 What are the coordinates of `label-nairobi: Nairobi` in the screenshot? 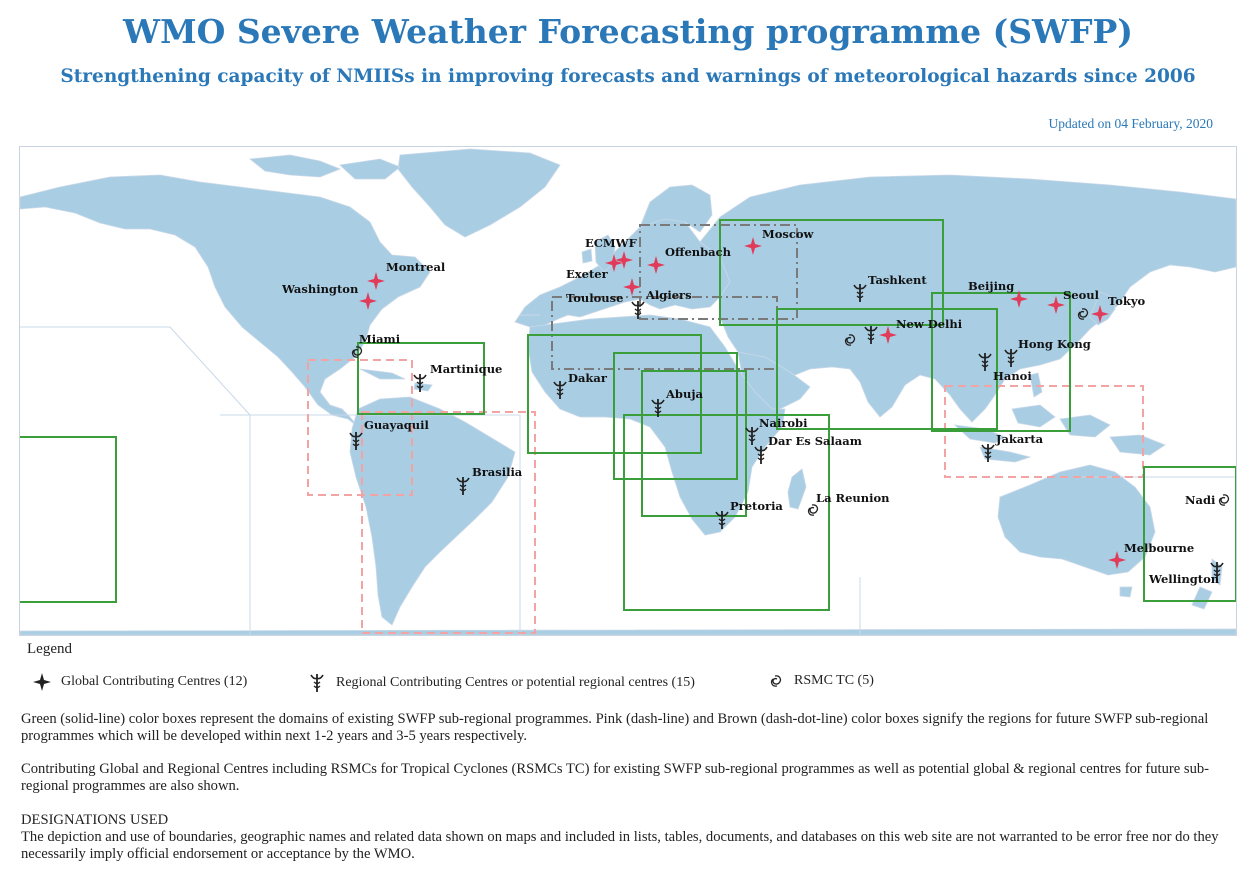 It's located at (783, 423).